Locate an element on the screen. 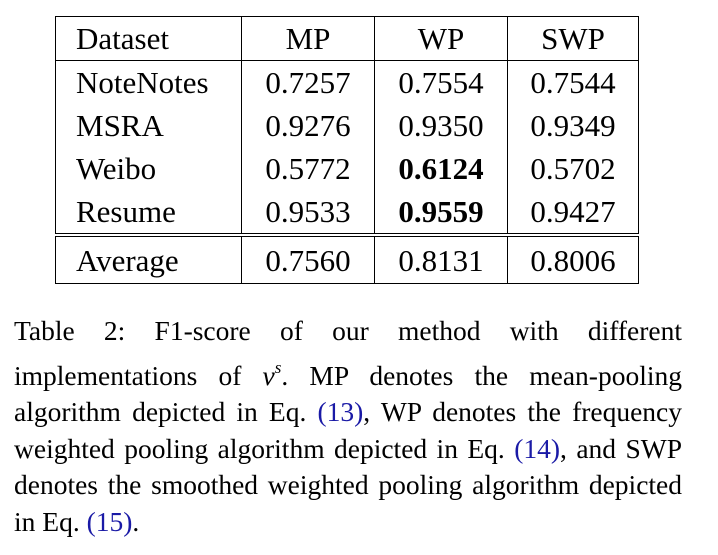  header-dataset: Dataset is located at coordinates (148, 38).